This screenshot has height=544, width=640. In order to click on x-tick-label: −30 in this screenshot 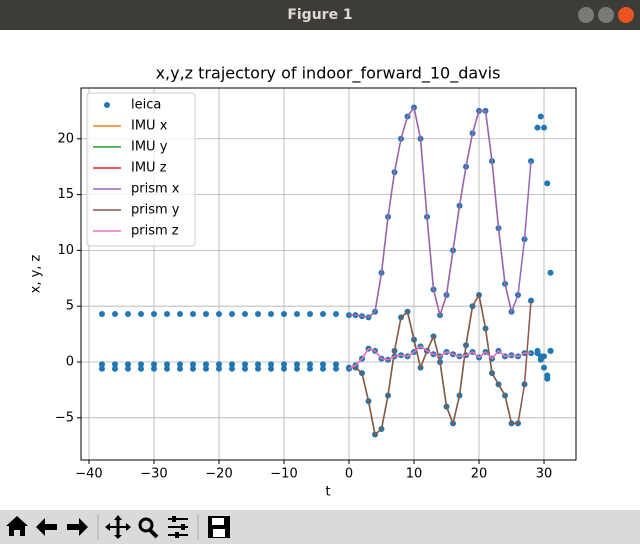, I will do `click(153, 474)`.